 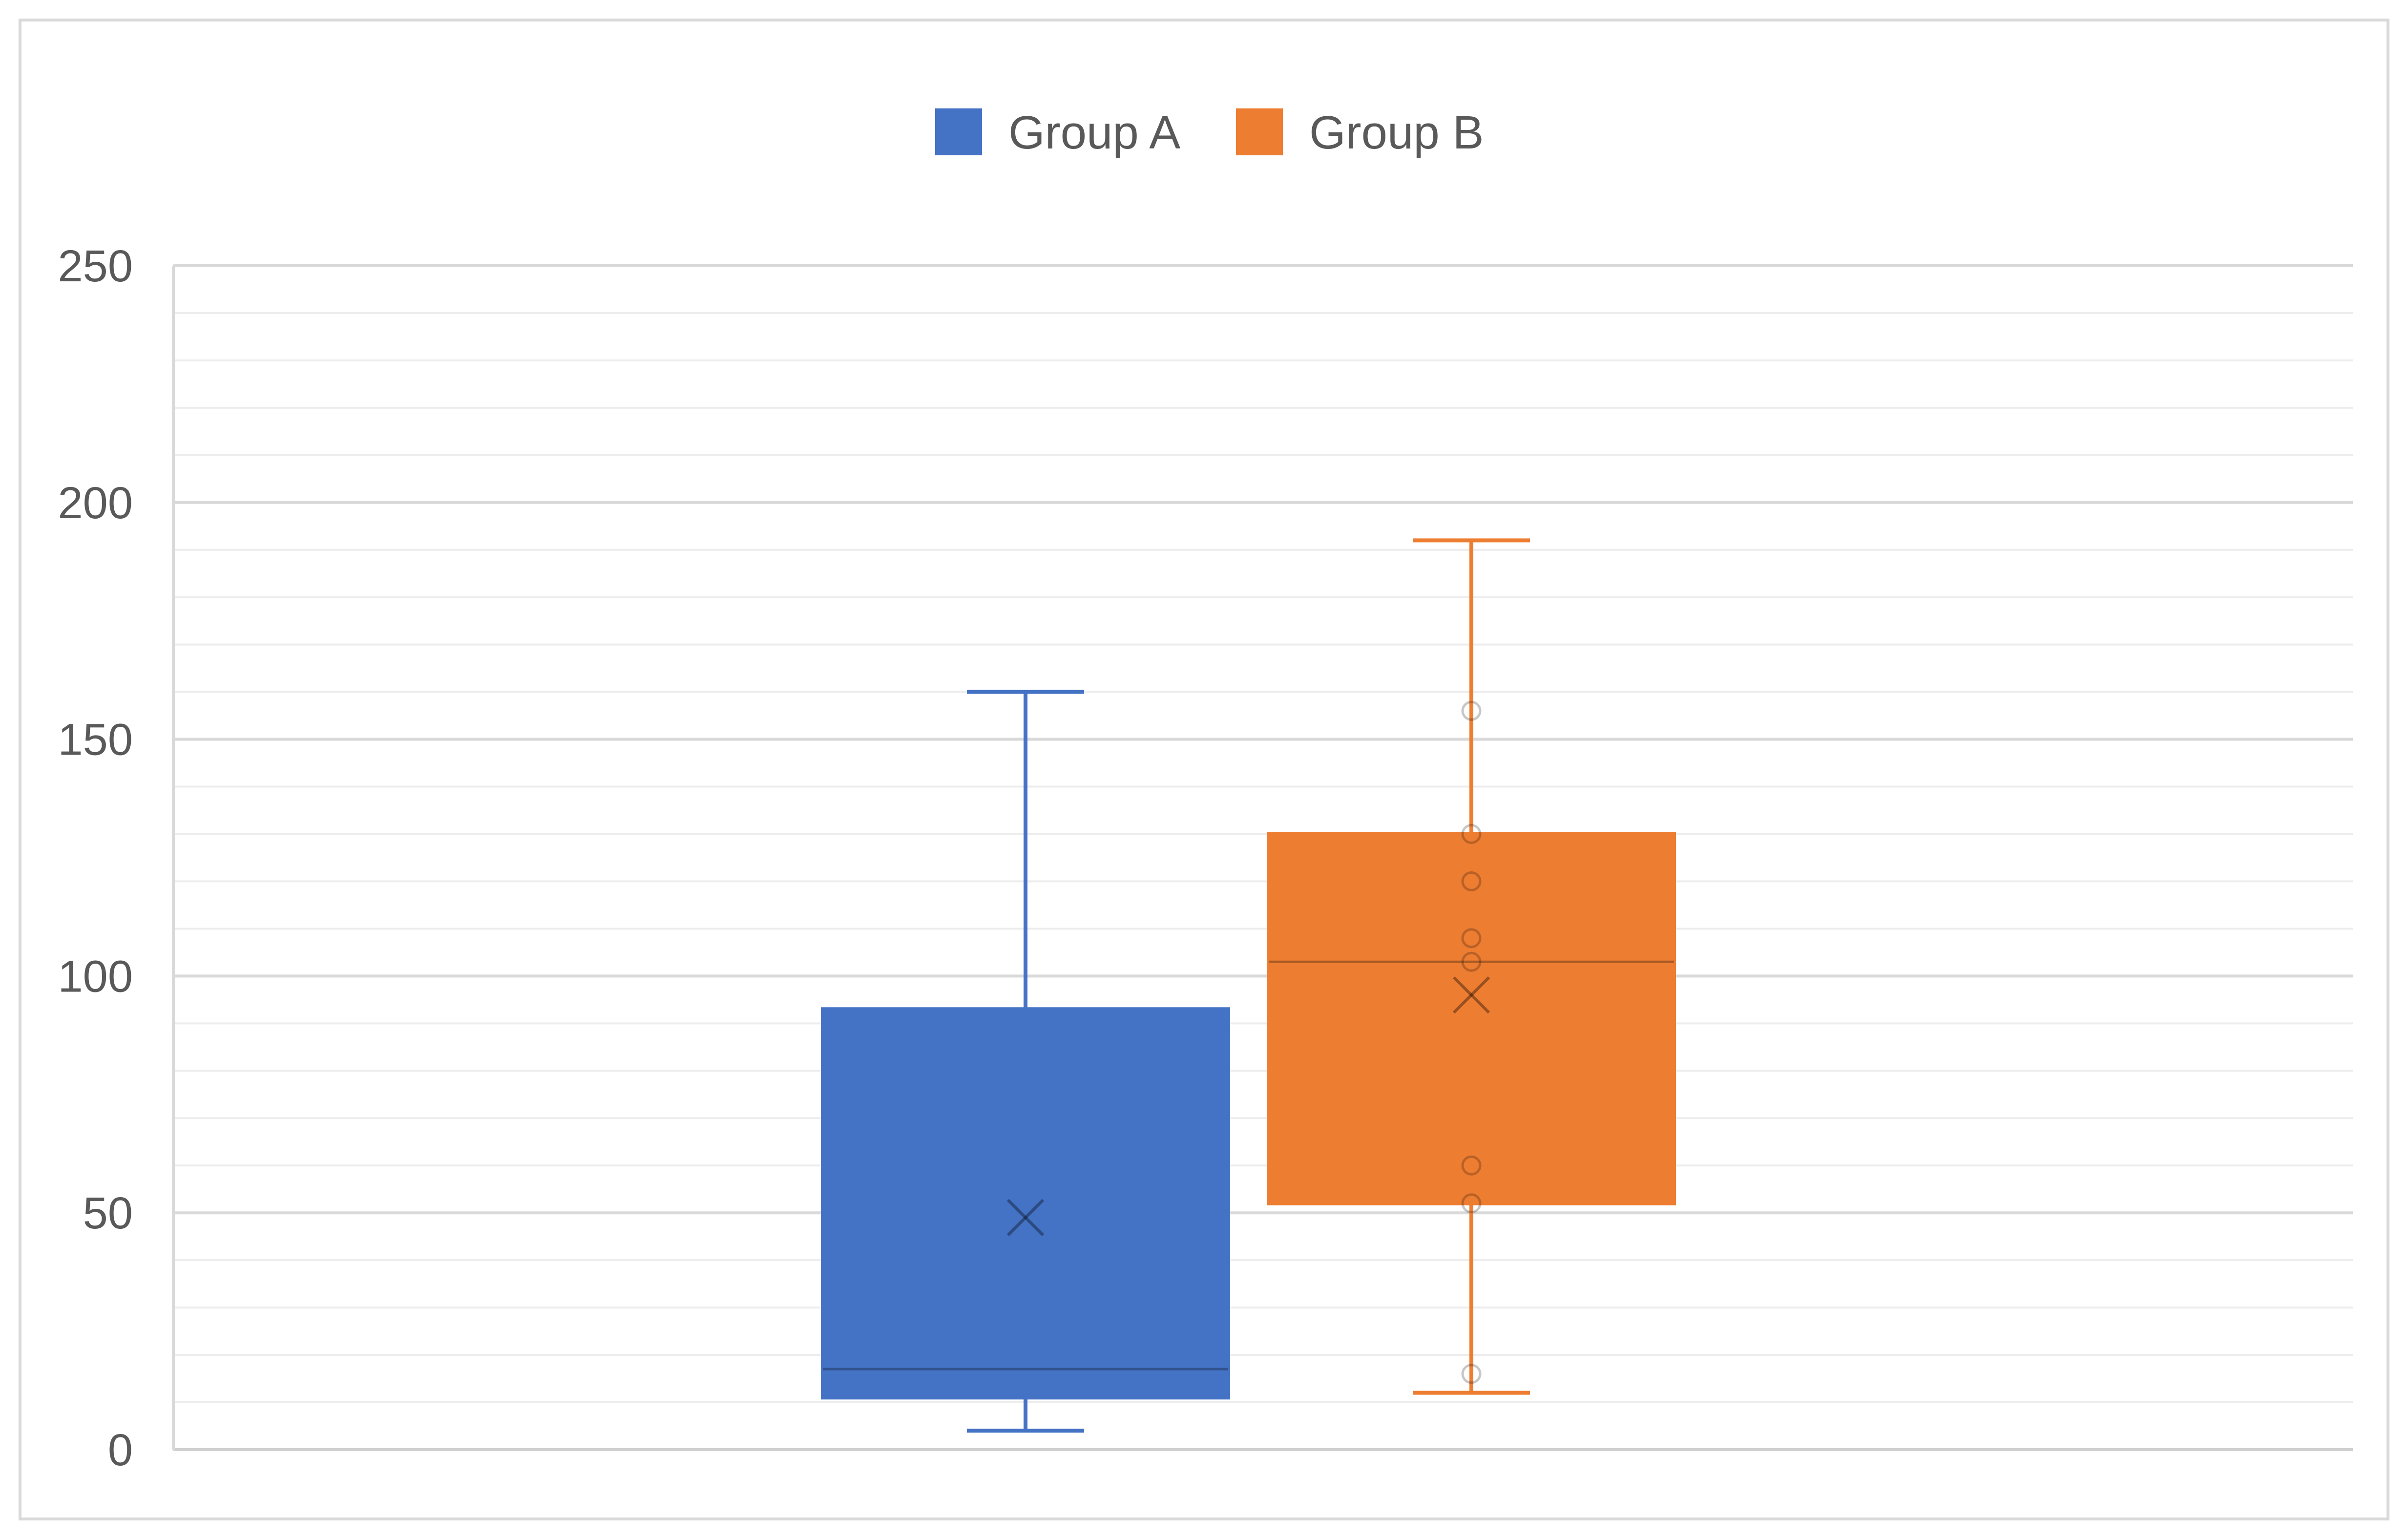 I want to click on legend-item-group-a: Group A, so click(x=1057, y=133).